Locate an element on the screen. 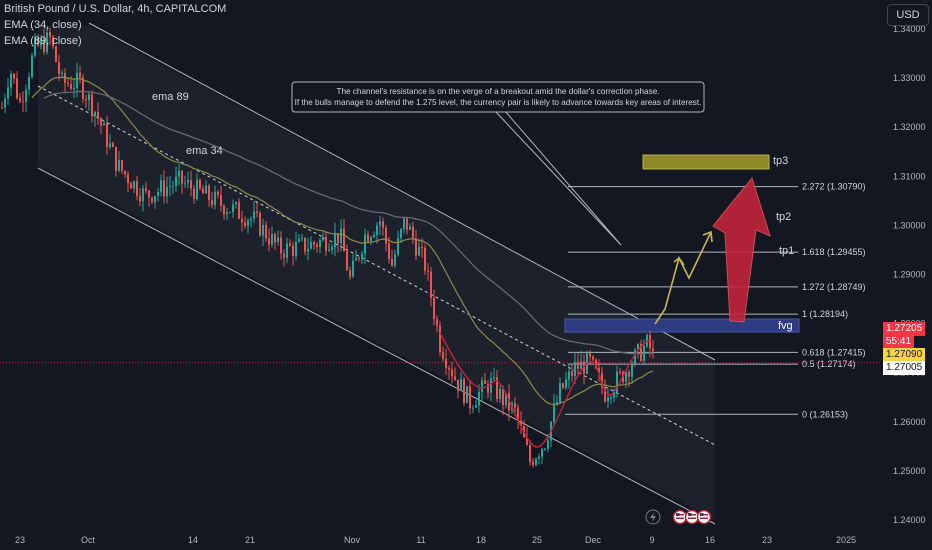 The height and width of the screenshot is (550, 932). tp3-label: tp3 is located at coordinates (780, 161).